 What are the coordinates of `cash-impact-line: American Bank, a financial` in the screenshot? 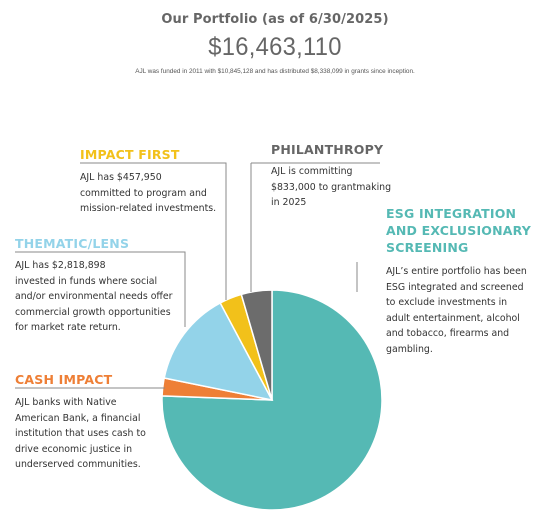 It's located at (78, 418).